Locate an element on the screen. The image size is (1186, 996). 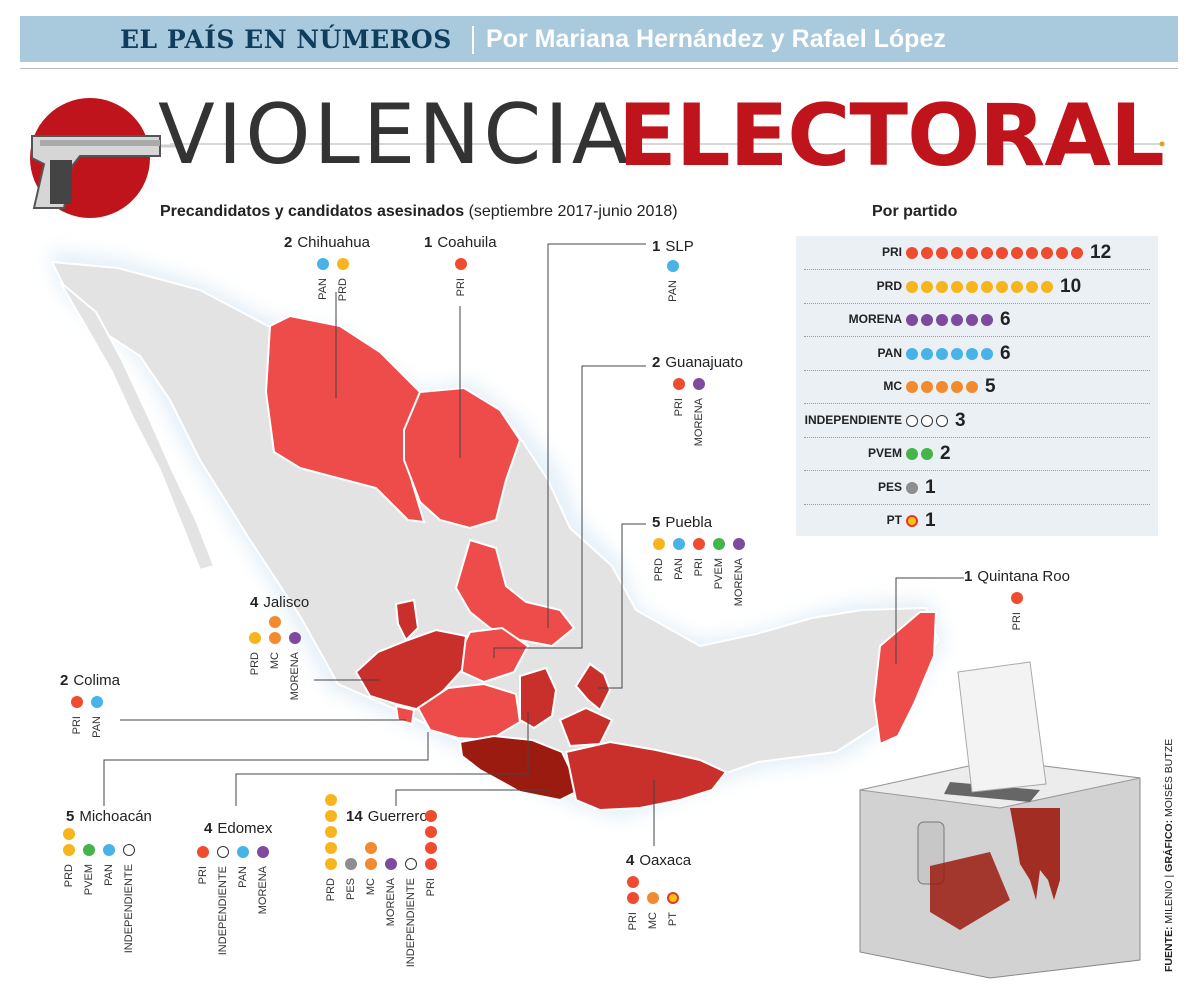
pistol-icon is located at coordinates (105, 158).